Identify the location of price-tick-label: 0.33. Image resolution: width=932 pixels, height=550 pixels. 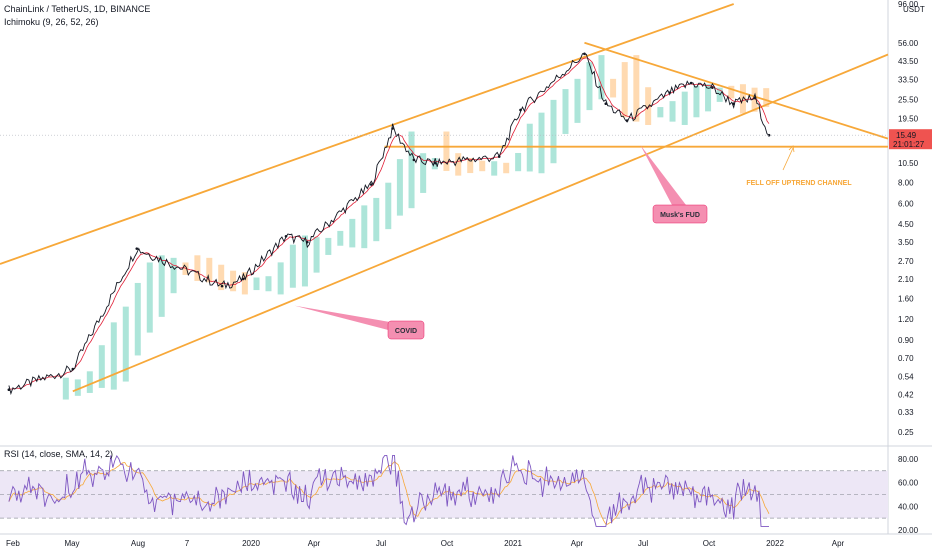
(906, 412).